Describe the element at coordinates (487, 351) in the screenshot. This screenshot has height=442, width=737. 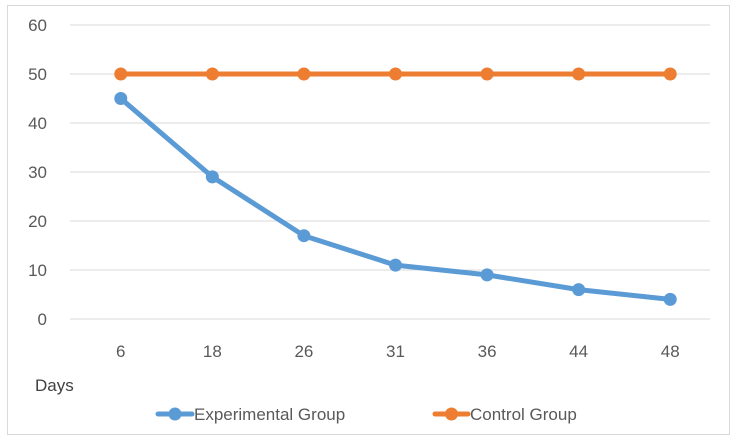
I see `x-tick-label: 36` at that location.